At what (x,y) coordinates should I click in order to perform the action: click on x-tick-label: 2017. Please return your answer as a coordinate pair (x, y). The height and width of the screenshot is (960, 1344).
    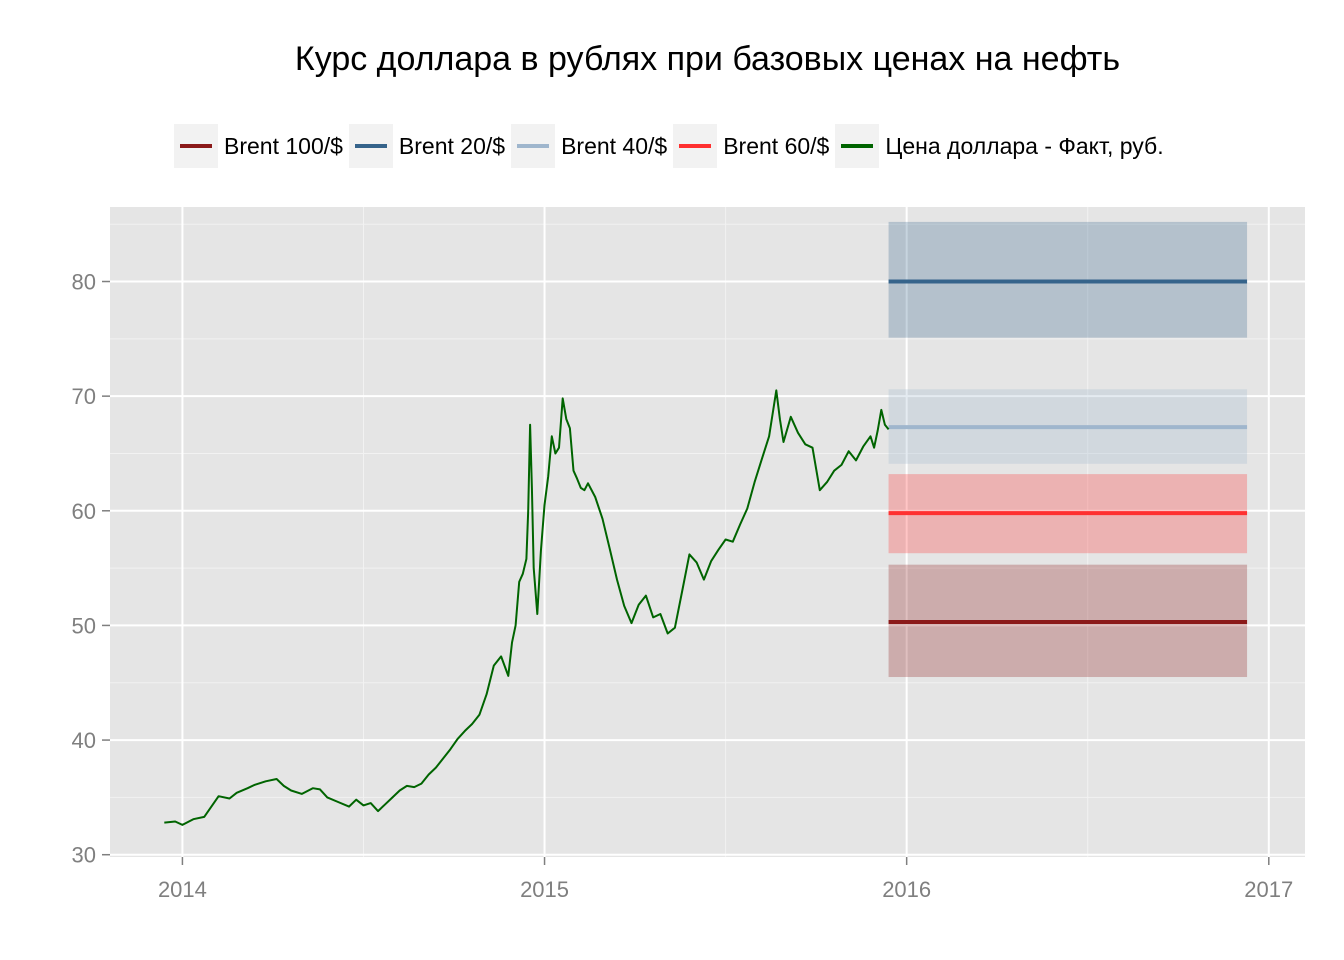
    Looking at the image, I should click on (1268, 889).